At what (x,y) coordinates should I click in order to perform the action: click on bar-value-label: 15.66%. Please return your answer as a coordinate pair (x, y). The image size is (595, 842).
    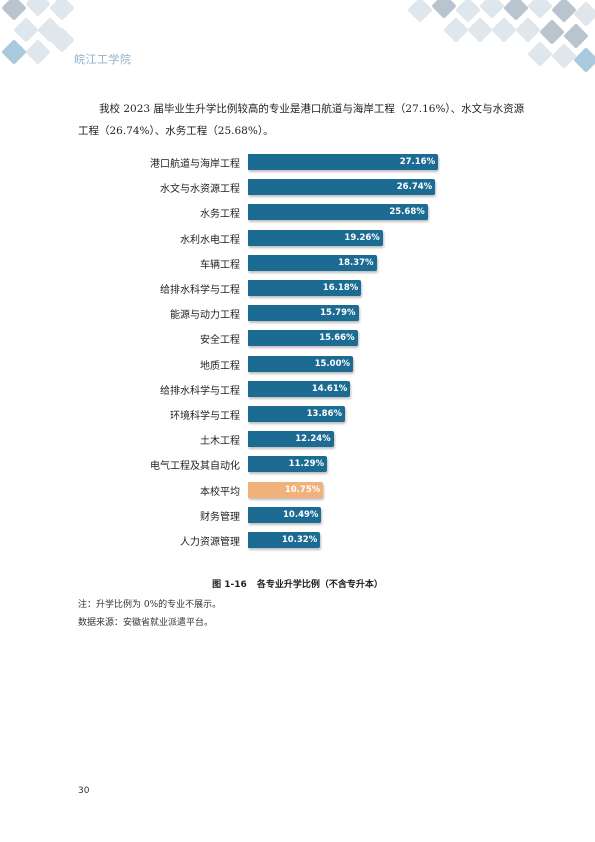
    Looking at the image, I should click on (337, 338).